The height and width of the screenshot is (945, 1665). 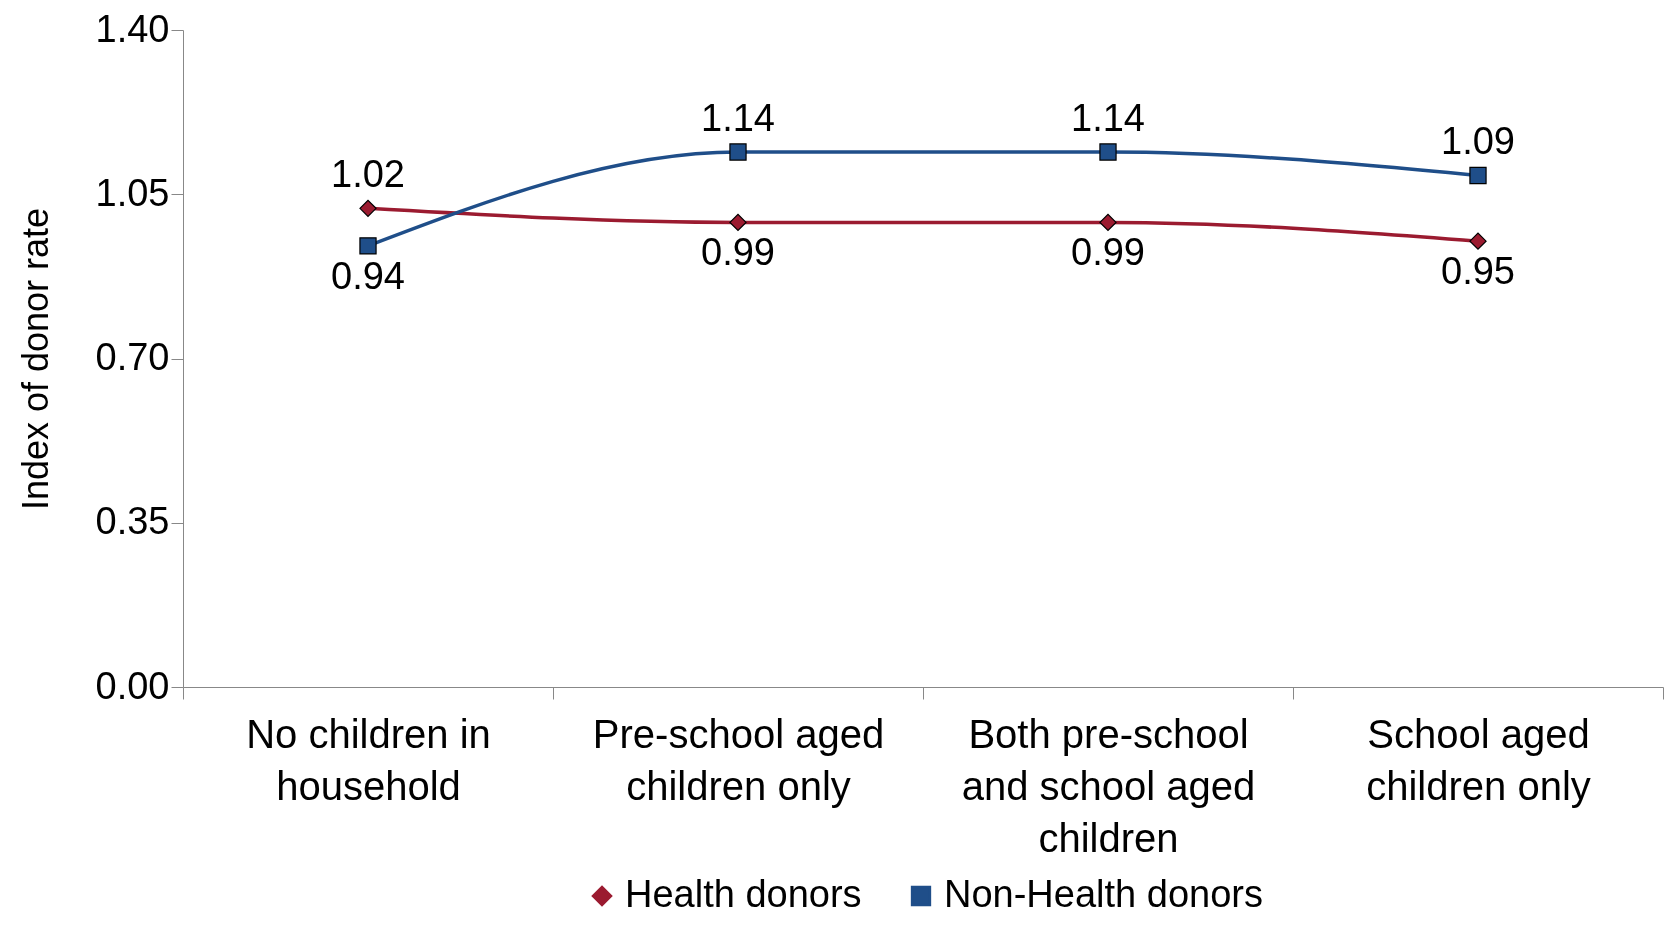 I want to click on y-tick-label: 1.40, so click(x=132, y=28).